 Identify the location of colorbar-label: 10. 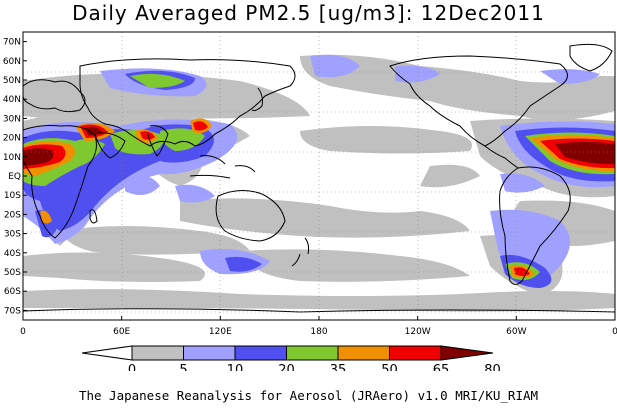
(235, 367).